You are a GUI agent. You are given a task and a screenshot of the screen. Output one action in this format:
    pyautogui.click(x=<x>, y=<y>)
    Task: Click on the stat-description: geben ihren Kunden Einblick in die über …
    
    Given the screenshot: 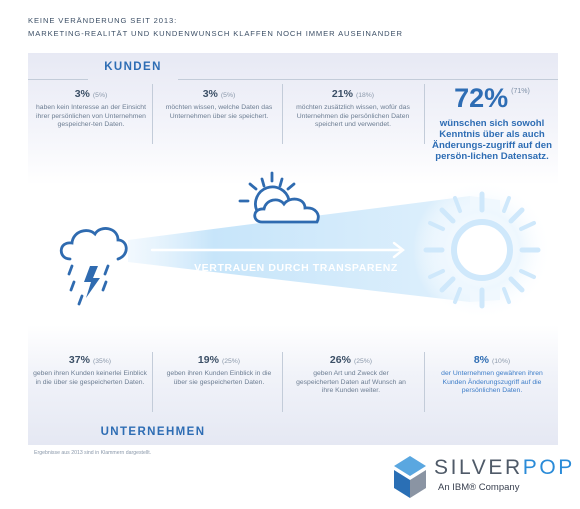 What is the action you would take?
    pyautogui.click(x=219, y=378)
    